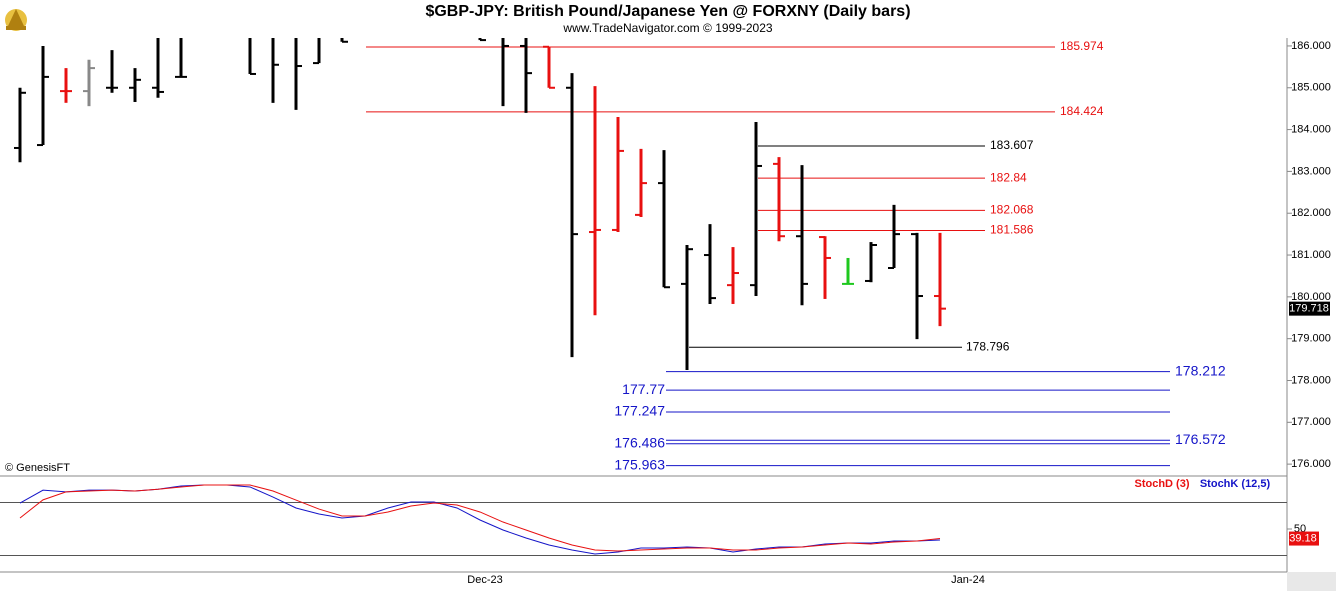  Describe the element at coordinates (484, 580) in the screenshot. I see `x-tick-label: Dec-23` at that location.